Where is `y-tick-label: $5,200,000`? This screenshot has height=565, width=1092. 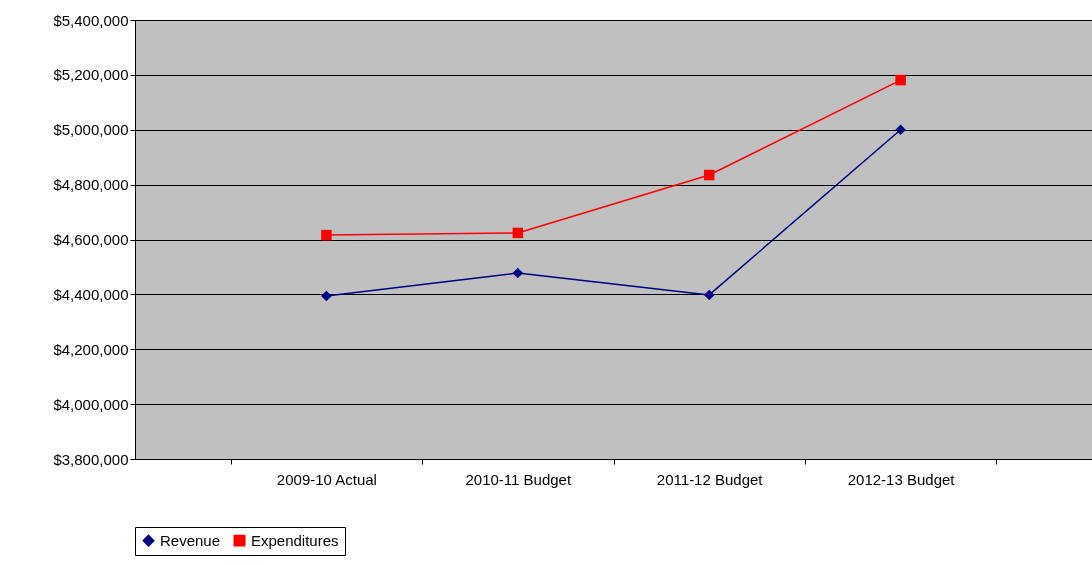 y-tick-label: $5,200,000 is located at coordinates (91, 75).